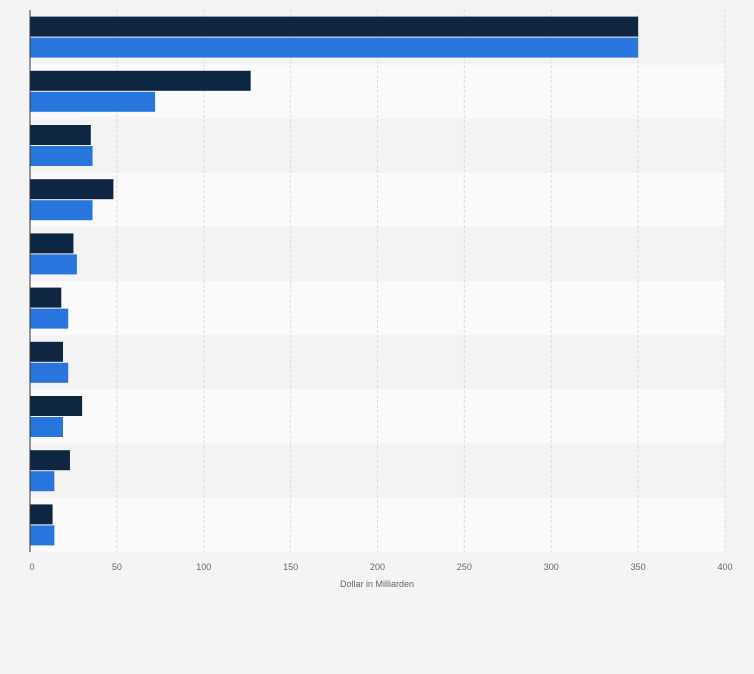  What do you see at coordinates (290, 567) in the screenshot?
I see `x-tick-label: 150` at bounding box center [290, 567].